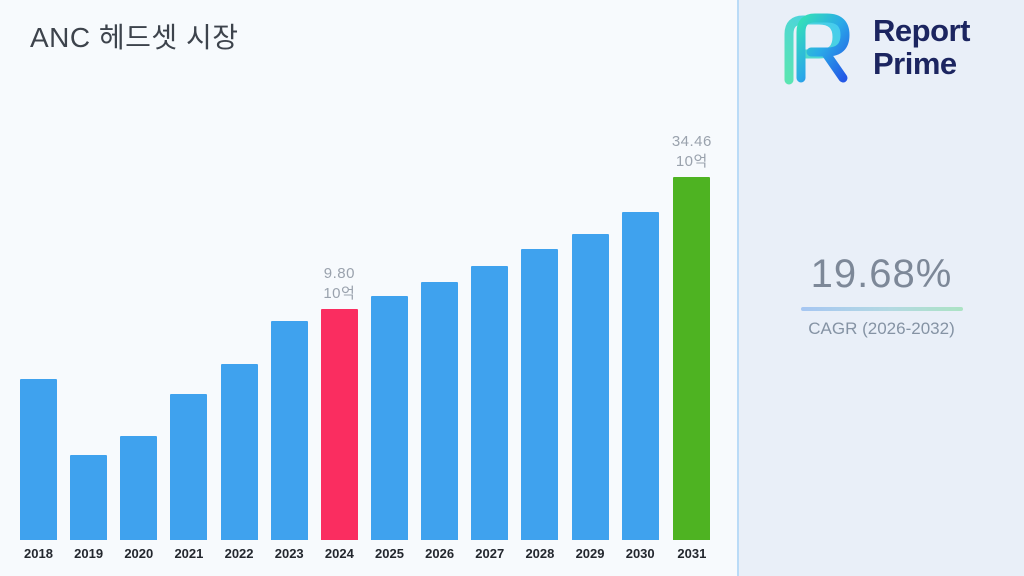 The image size is (1024, 576). What do you see at coordinates (89, 497) in the screenshot?
I see `bar-2019` at bounding box center [89, 497].